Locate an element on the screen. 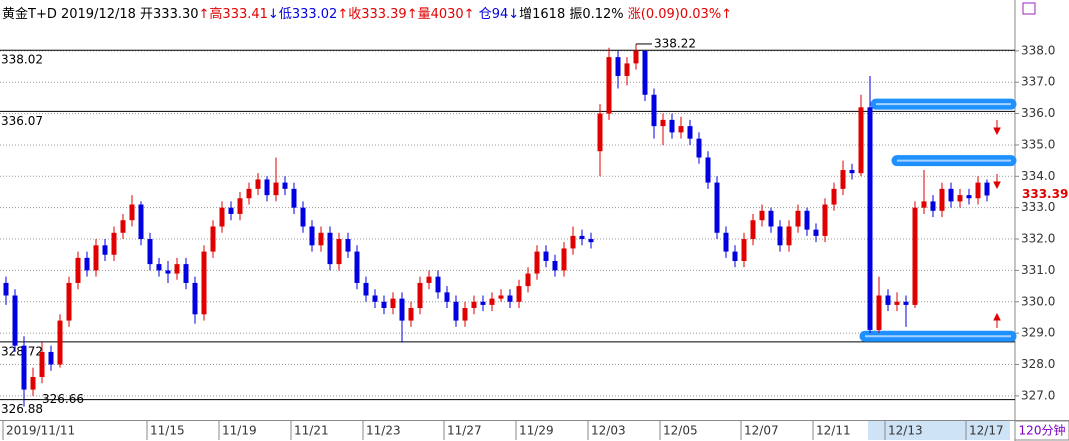 The width and height of the screenshot is (1069, 441). icon is located at coordinates (1029, 8).